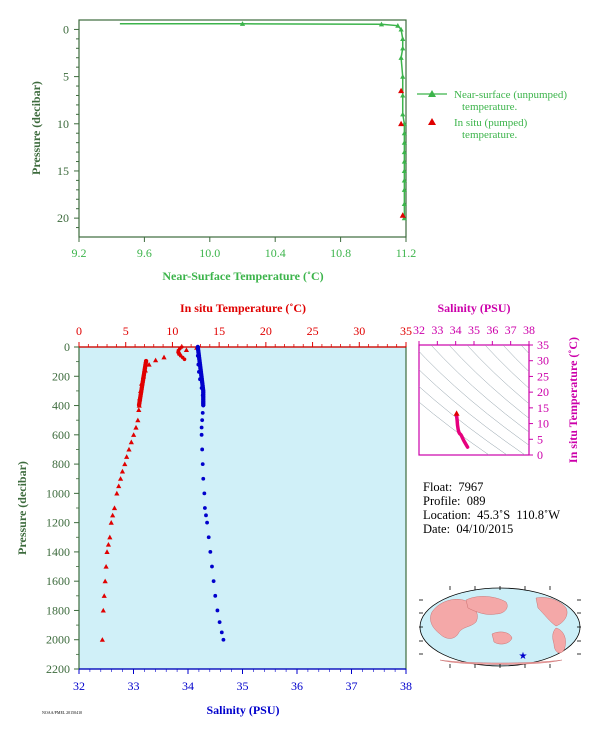 Image resolution: width=601 pixels, height=732 pixels. I want to click on top-x-tick-label: 10.0, so click(209, 253).